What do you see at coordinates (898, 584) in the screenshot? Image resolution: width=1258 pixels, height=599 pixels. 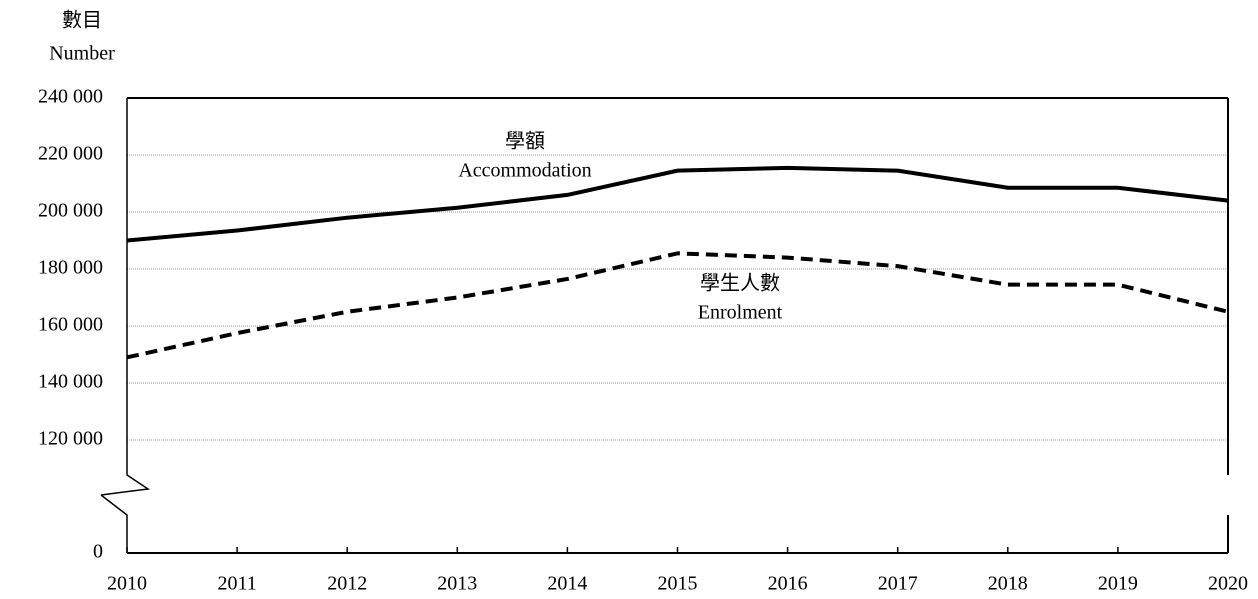 I see `x-tick-label: 2017` at bounding box center [898, 584].